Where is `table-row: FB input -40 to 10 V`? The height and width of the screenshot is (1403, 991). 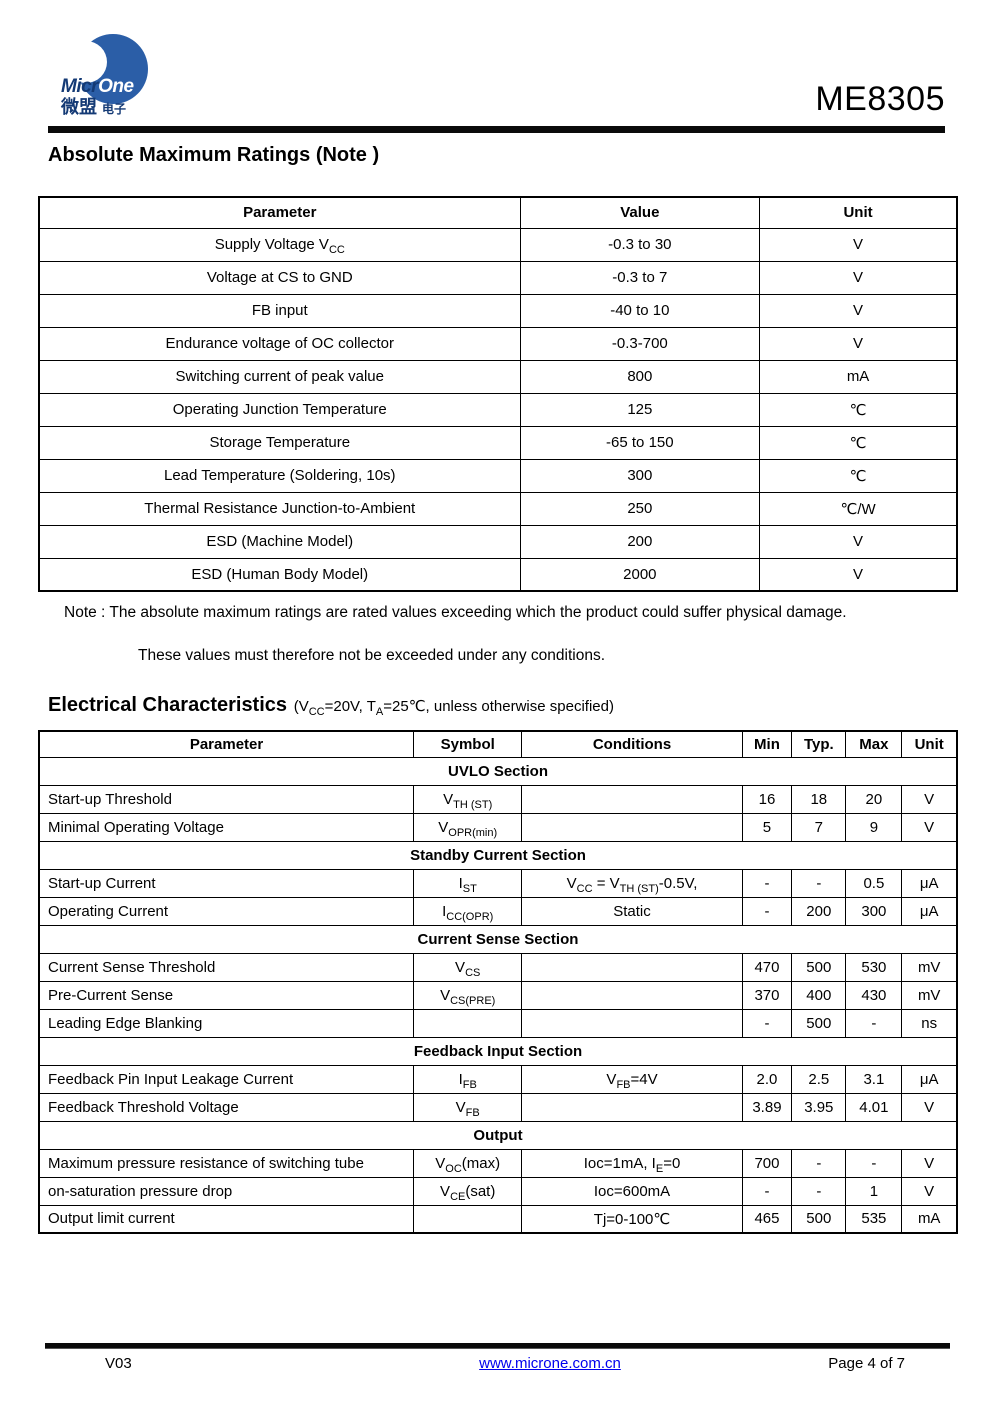 table-row: FB input -40 to 10 V is located at coordinates (498, 310).